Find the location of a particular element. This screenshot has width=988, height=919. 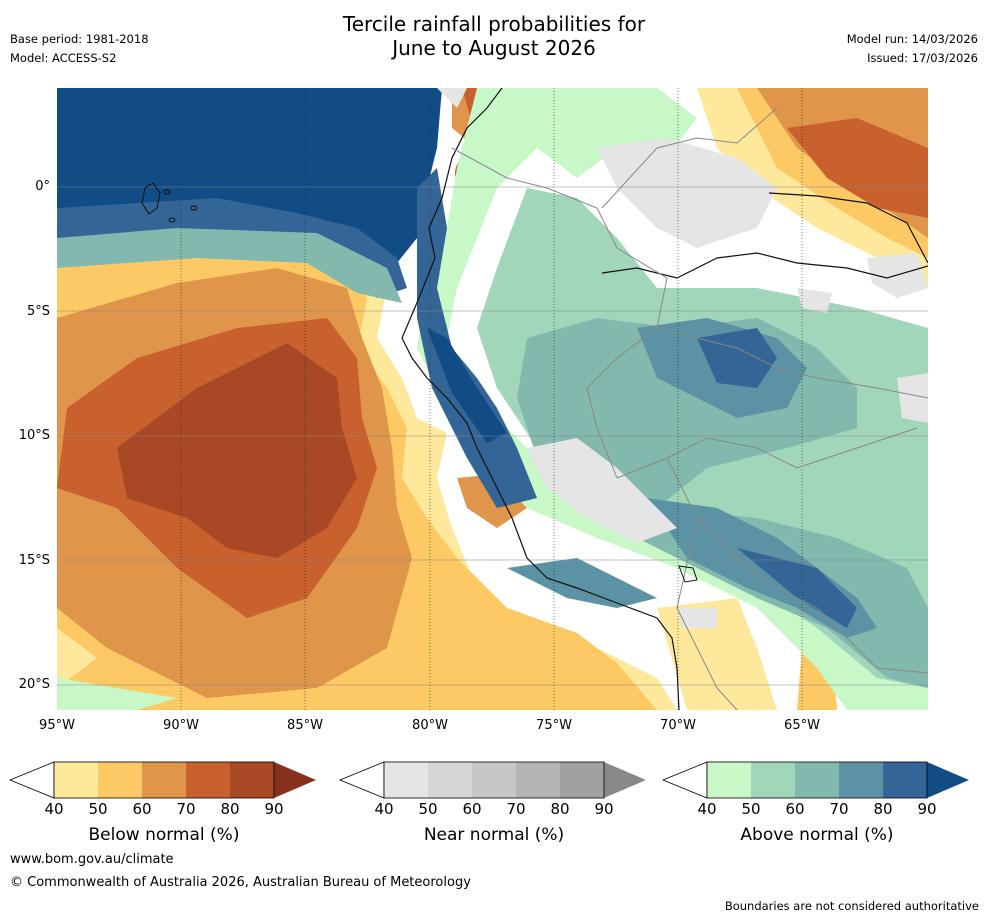

colorbar-above is located at coordinates (815, 780).